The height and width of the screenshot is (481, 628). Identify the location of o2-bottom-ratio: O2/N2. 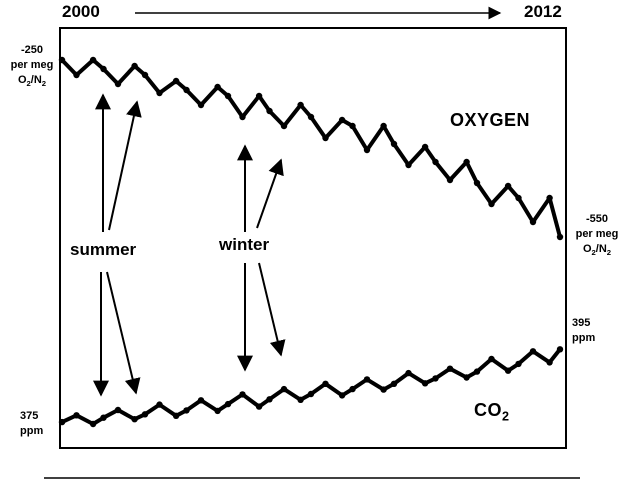
(597, 250).